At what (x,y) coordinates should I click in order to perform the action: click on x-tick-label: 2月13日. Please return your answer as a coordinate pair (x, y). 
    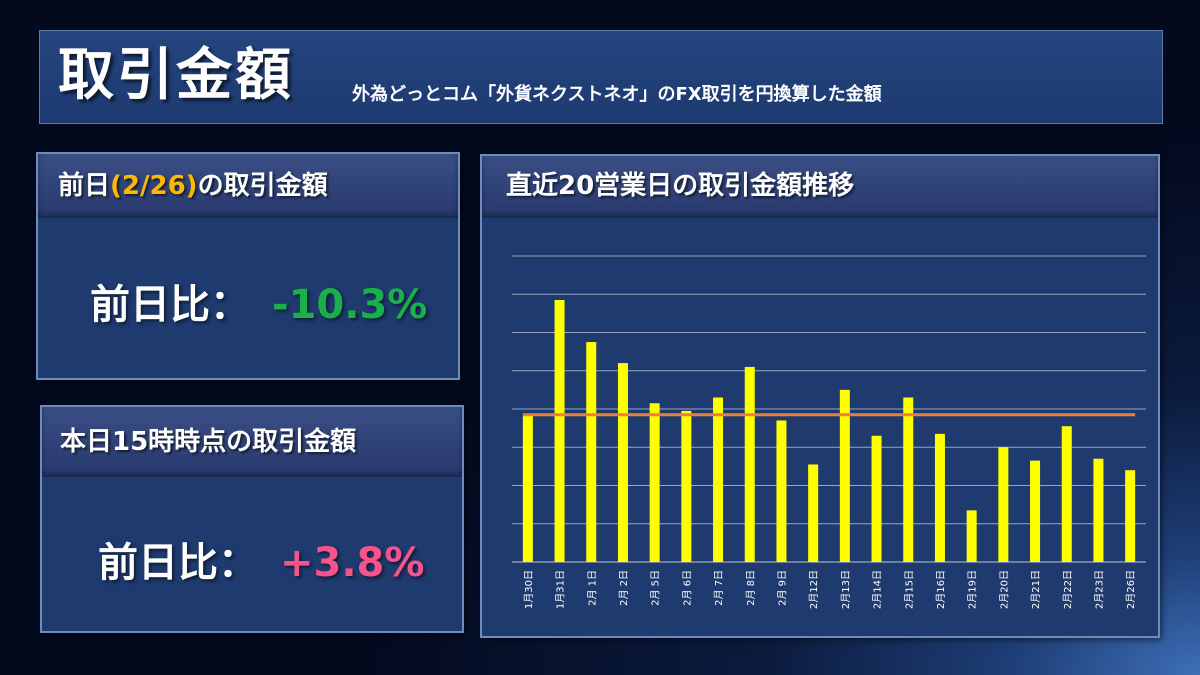
    Looking at the image, I should click on (846, 589).